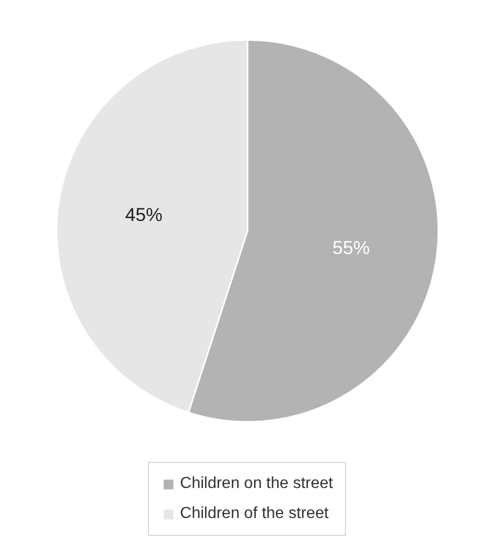 The image size is (494, 556). What do you see at coordinates (254, 514) in the screenshot?
I see `legend-label: Children of the street` at bounding box center [254, 514].